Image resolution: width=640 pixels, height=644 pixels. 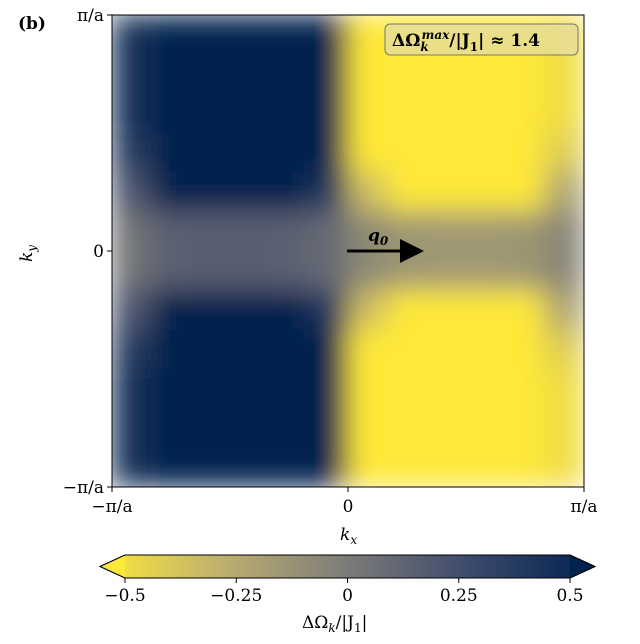 I want to click on colorbar-extend-low, so click(x=112, y=566).